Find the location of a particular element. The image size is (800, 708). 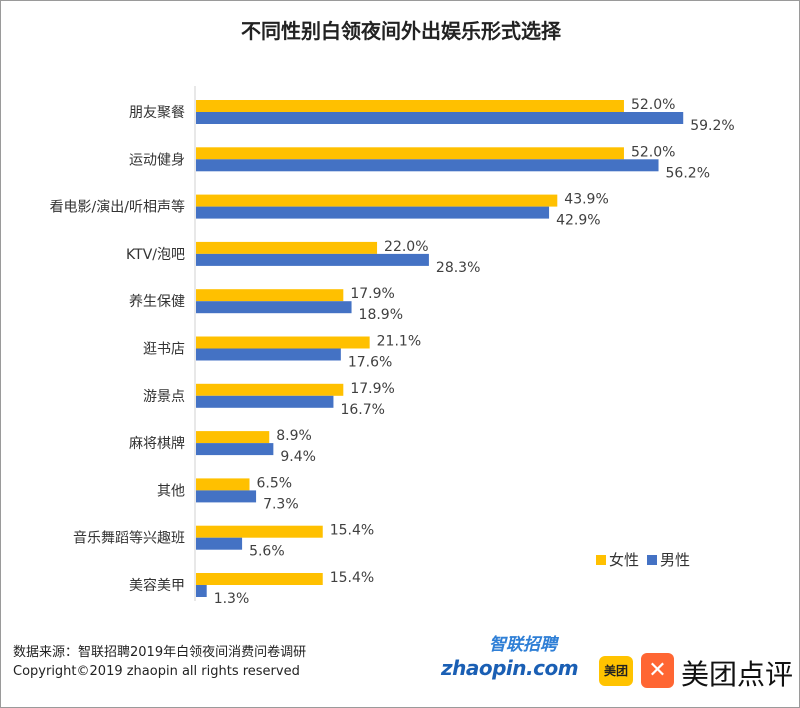

dianping-logo: 美团点评 is located at coordinates (737, 674).